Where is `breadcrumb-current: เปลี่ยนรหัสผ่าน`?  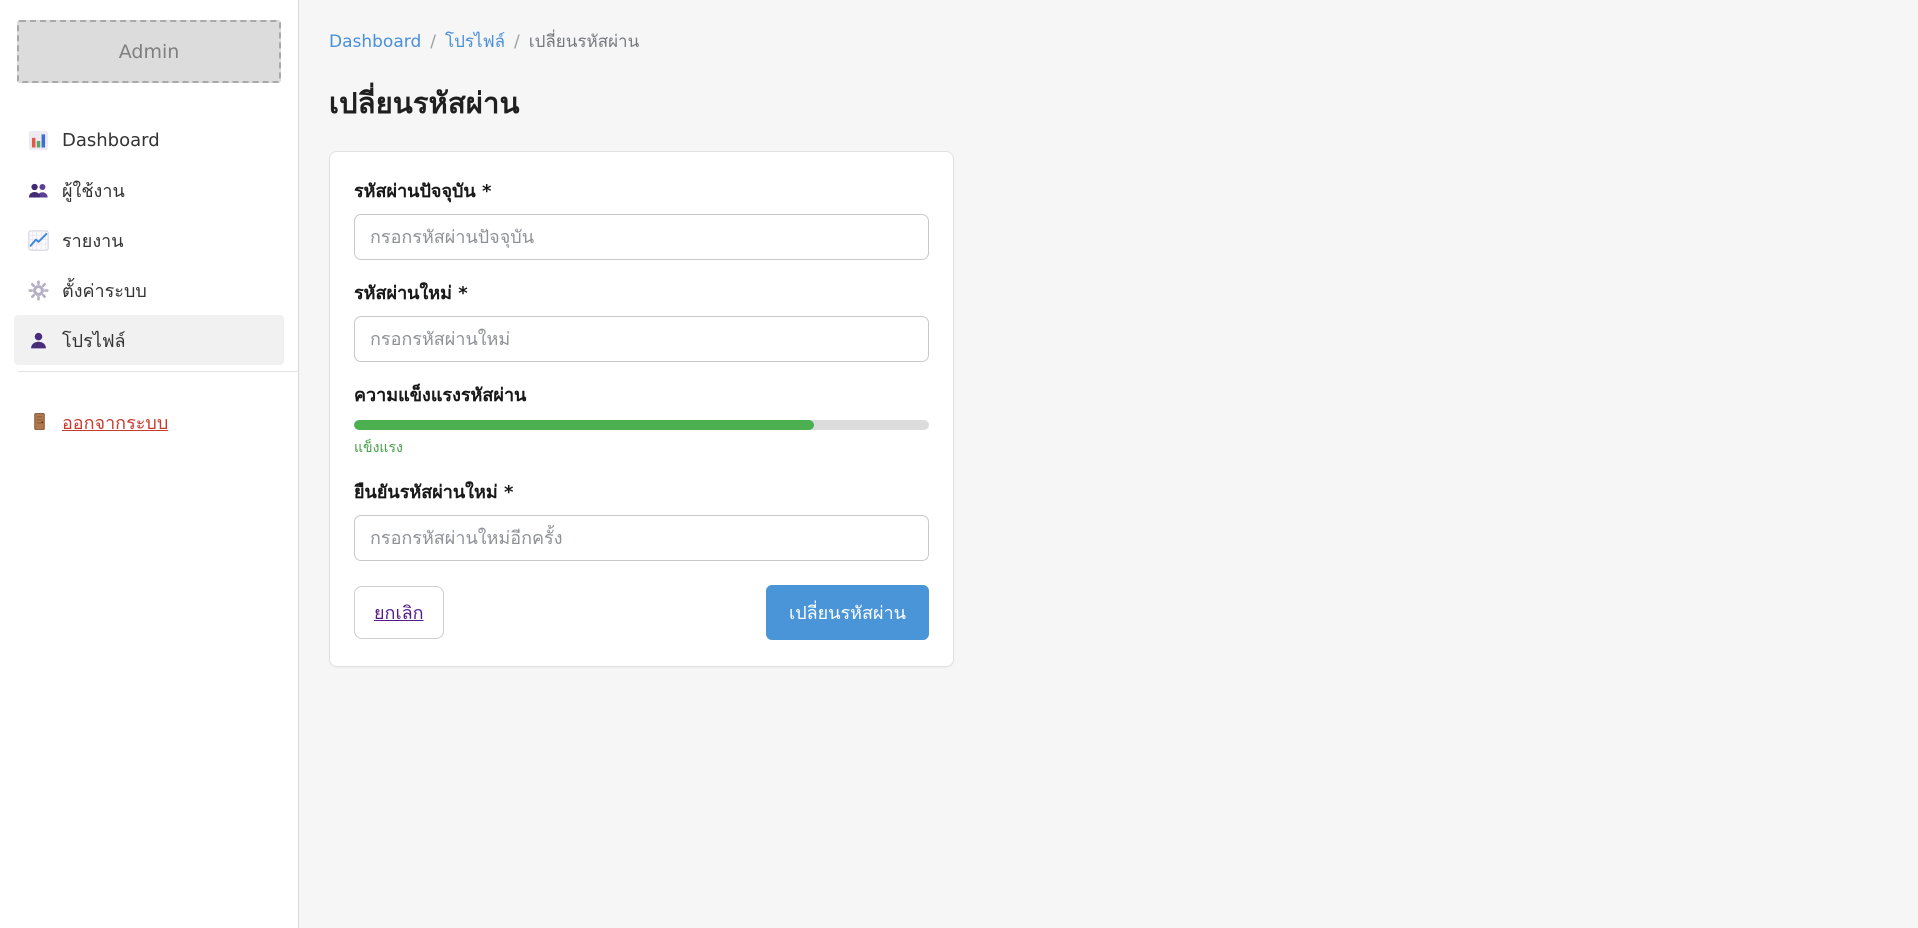 breadcrumb-current: เปลี่ยนรหัสผ่าน is located at coordinates (584, 42).